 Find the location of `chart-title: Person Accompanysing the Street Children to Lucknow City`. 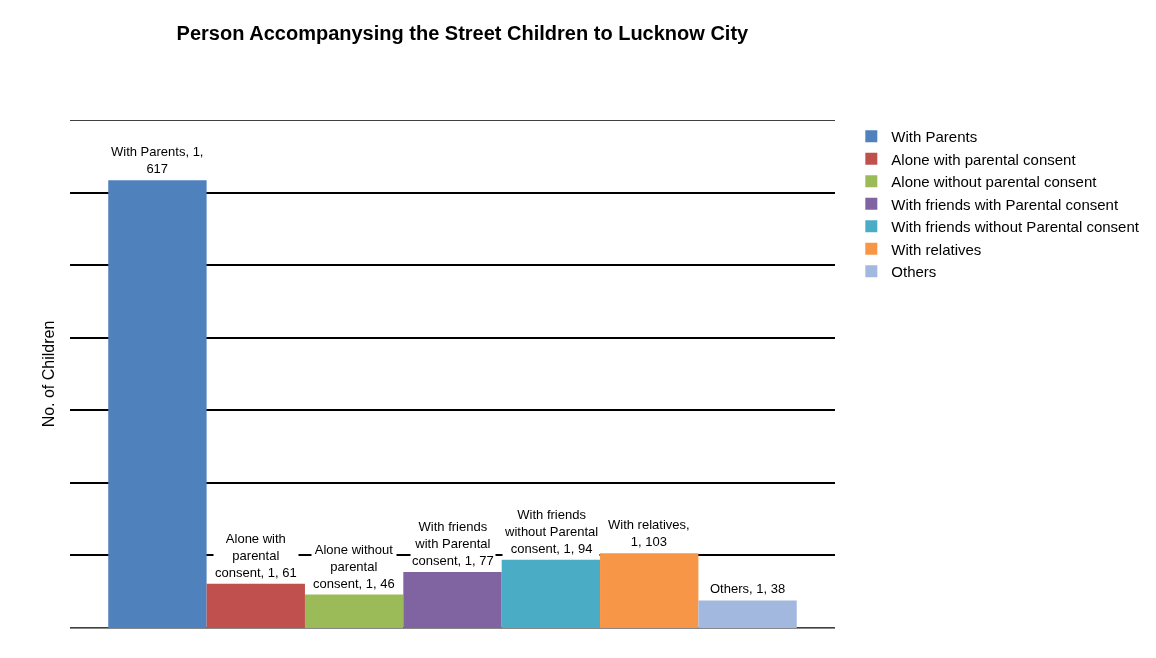

chart-title: Person Accompanysing the Street Children to Lucknow City is located at coordinates (463, 33).